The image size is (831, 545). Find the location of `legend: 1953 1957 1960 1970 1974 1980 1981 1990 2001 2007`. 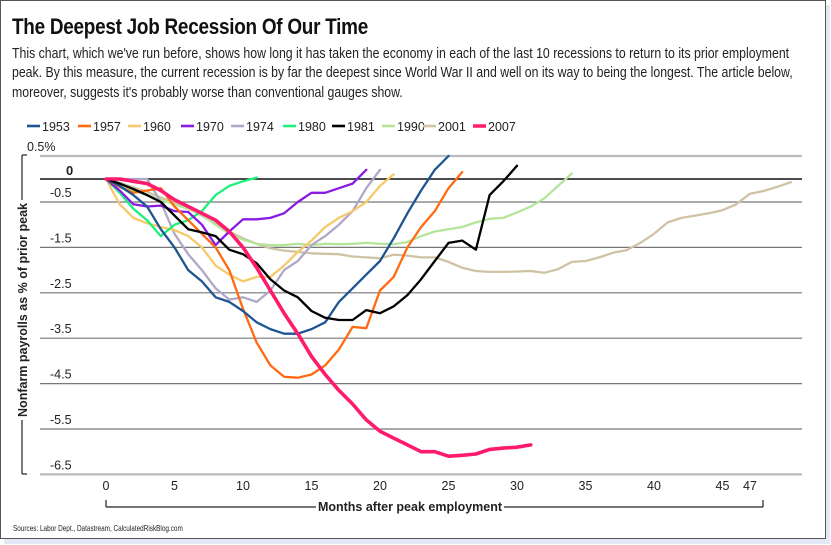

legend: 1953 1957 1960 1970 1974 1980 1981 1990 2001 2007 is located at coordinates (271, 127).